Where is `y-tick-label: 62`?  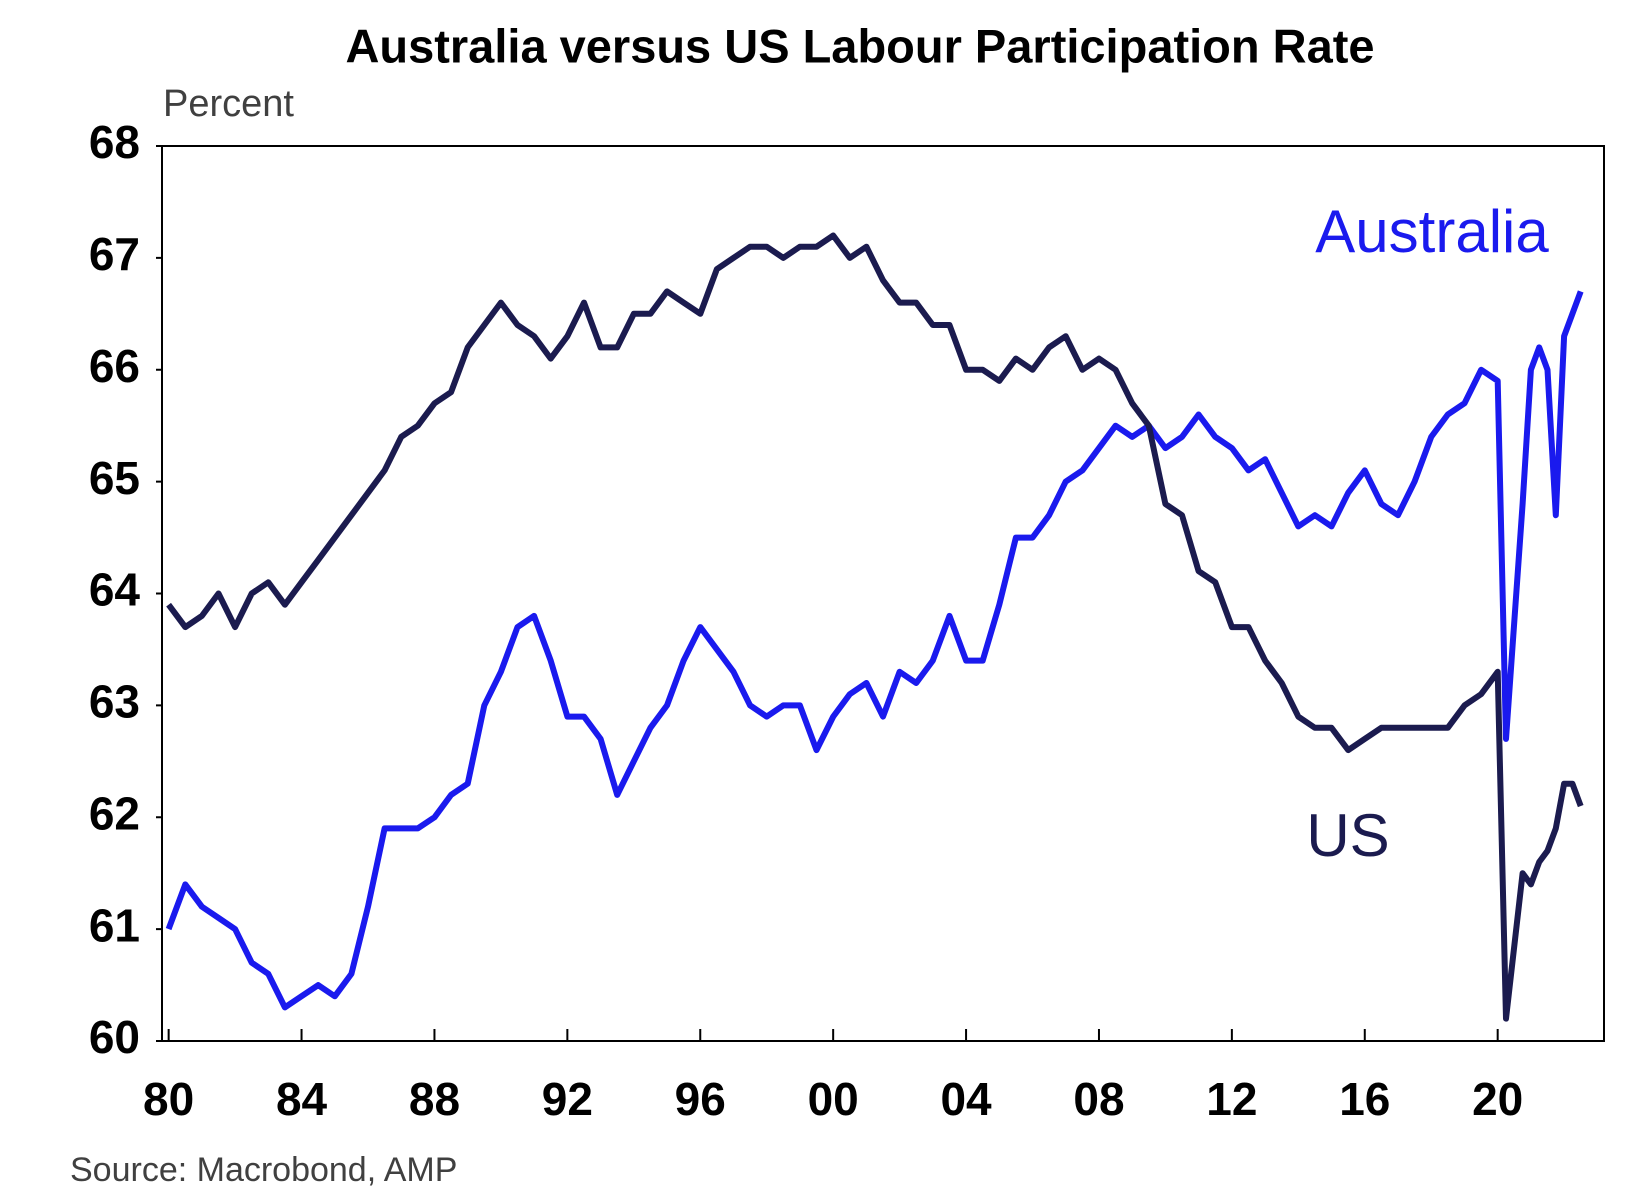
y-tick-label: 62 is located at coordinates (114, 813).